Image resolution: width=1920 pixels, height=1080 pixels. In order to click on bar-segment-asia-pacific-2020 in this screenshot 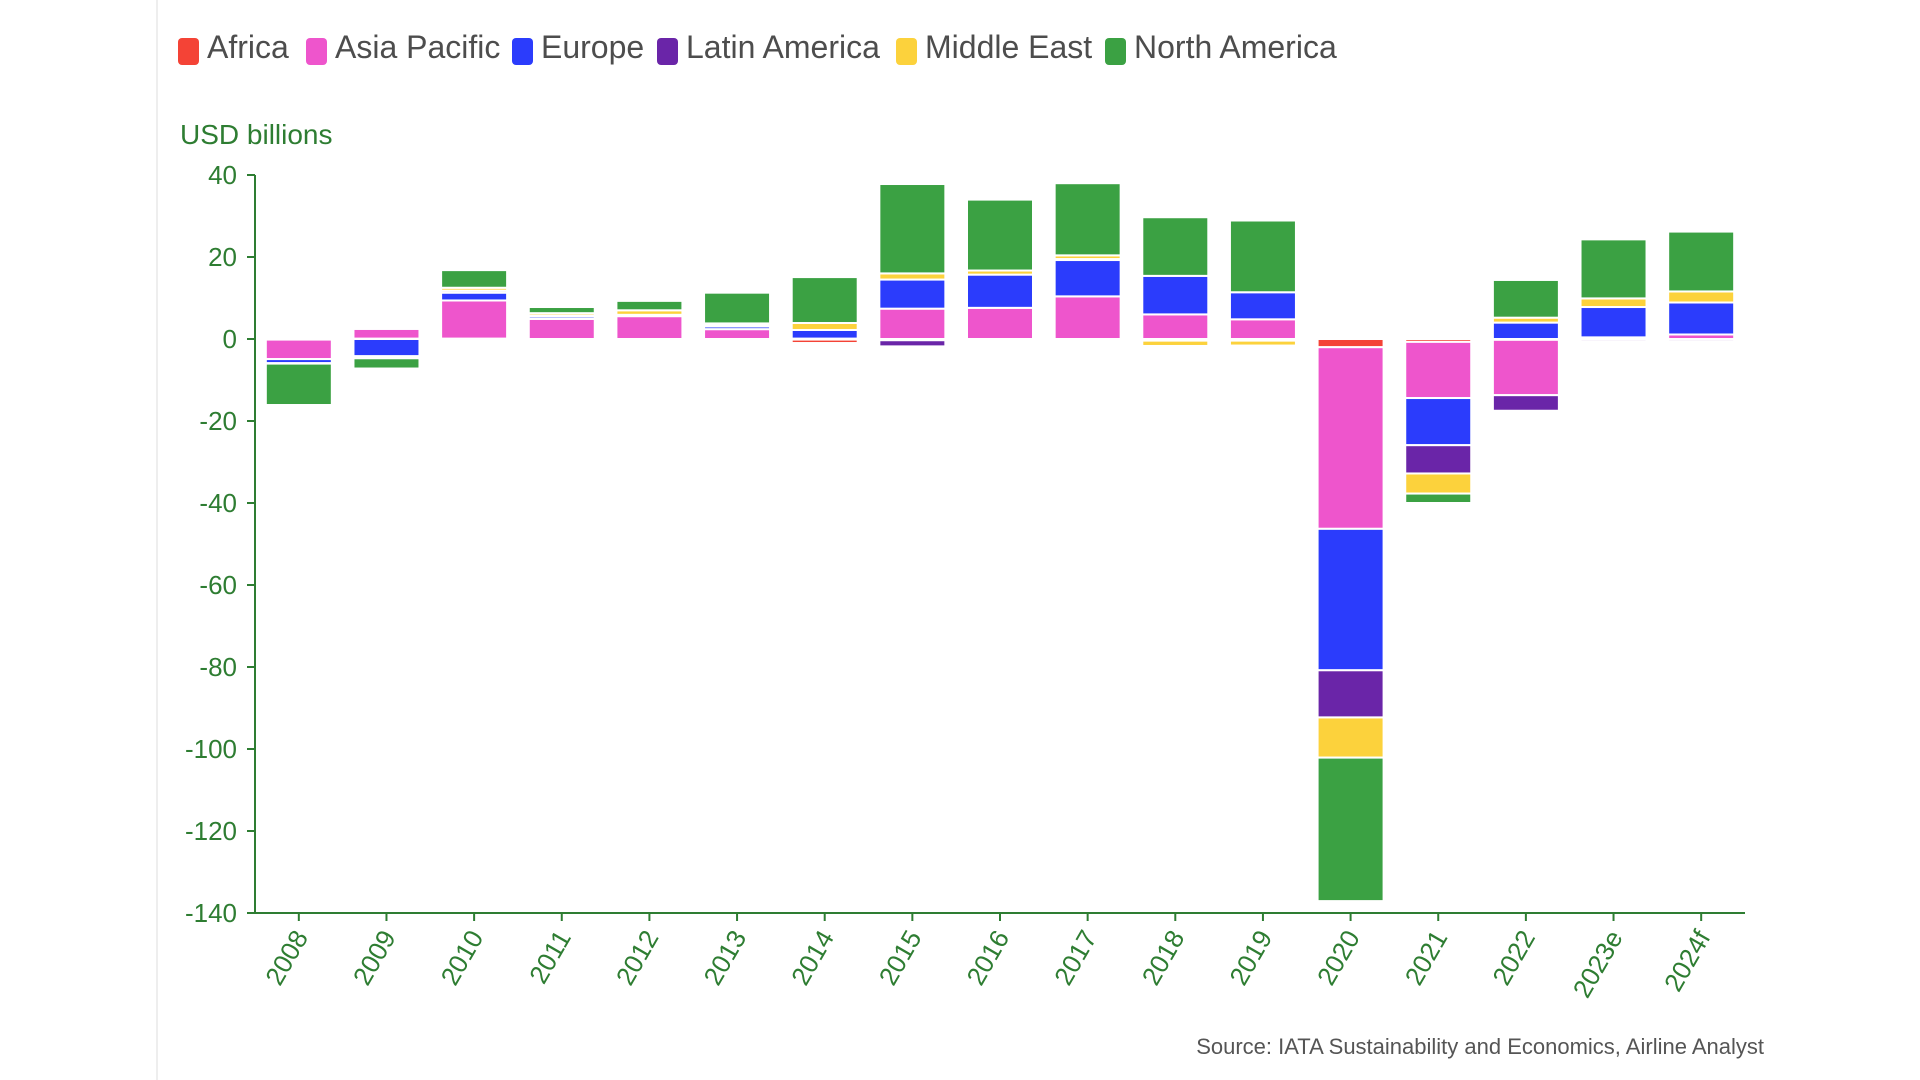, I will do `click(1350, 438)`.